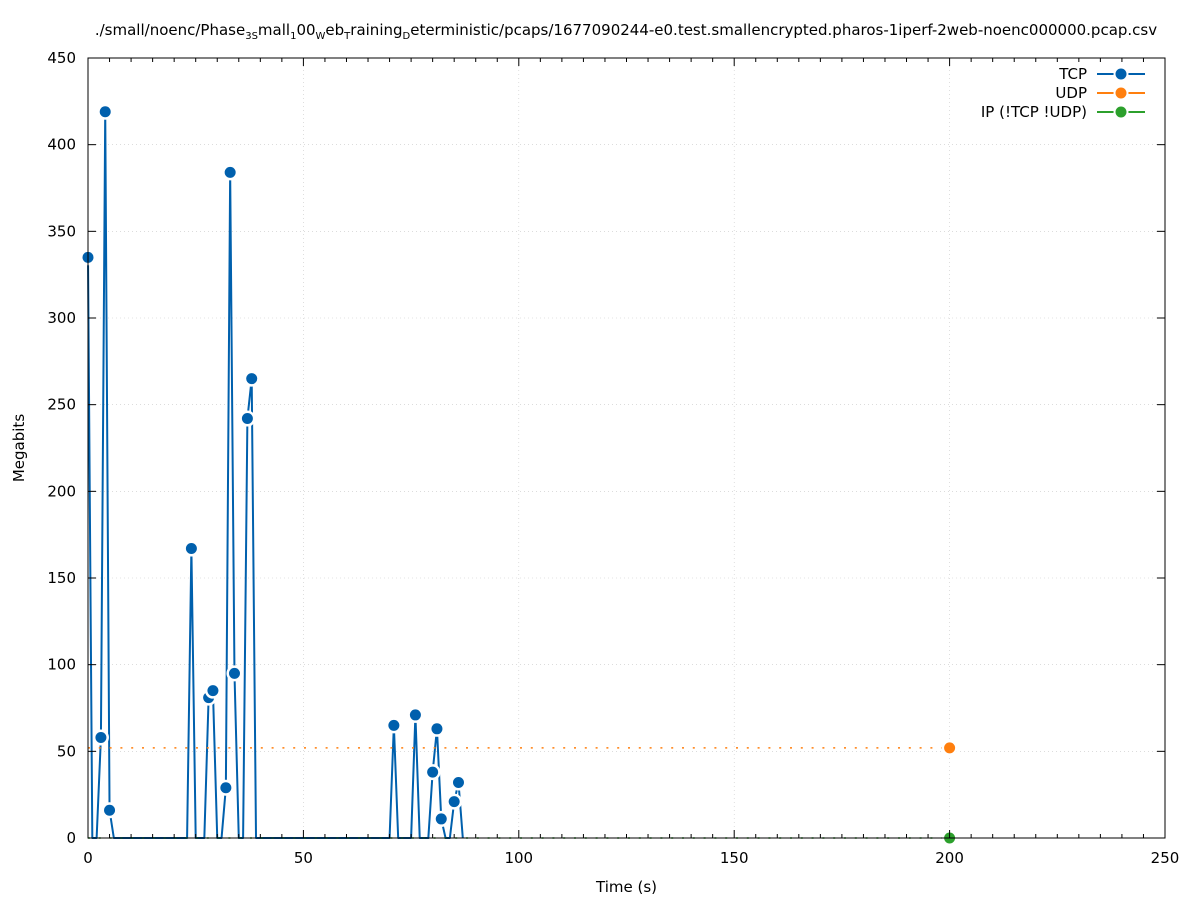 Image resolution: width=1197 pixels, height=900 pixels. I want to click on legend-label: TCP, so click(1072, 74).